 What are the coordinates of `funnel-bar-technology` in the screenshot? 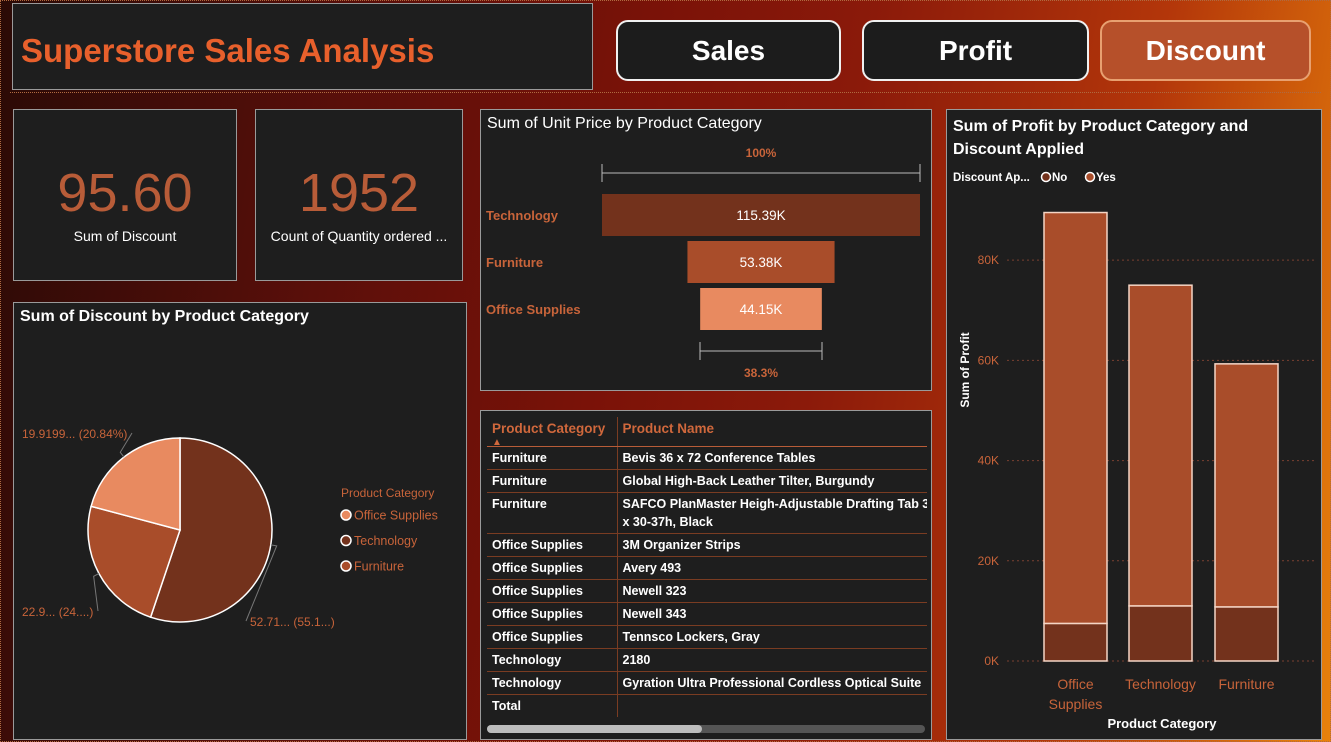 It's located at (761, 215).